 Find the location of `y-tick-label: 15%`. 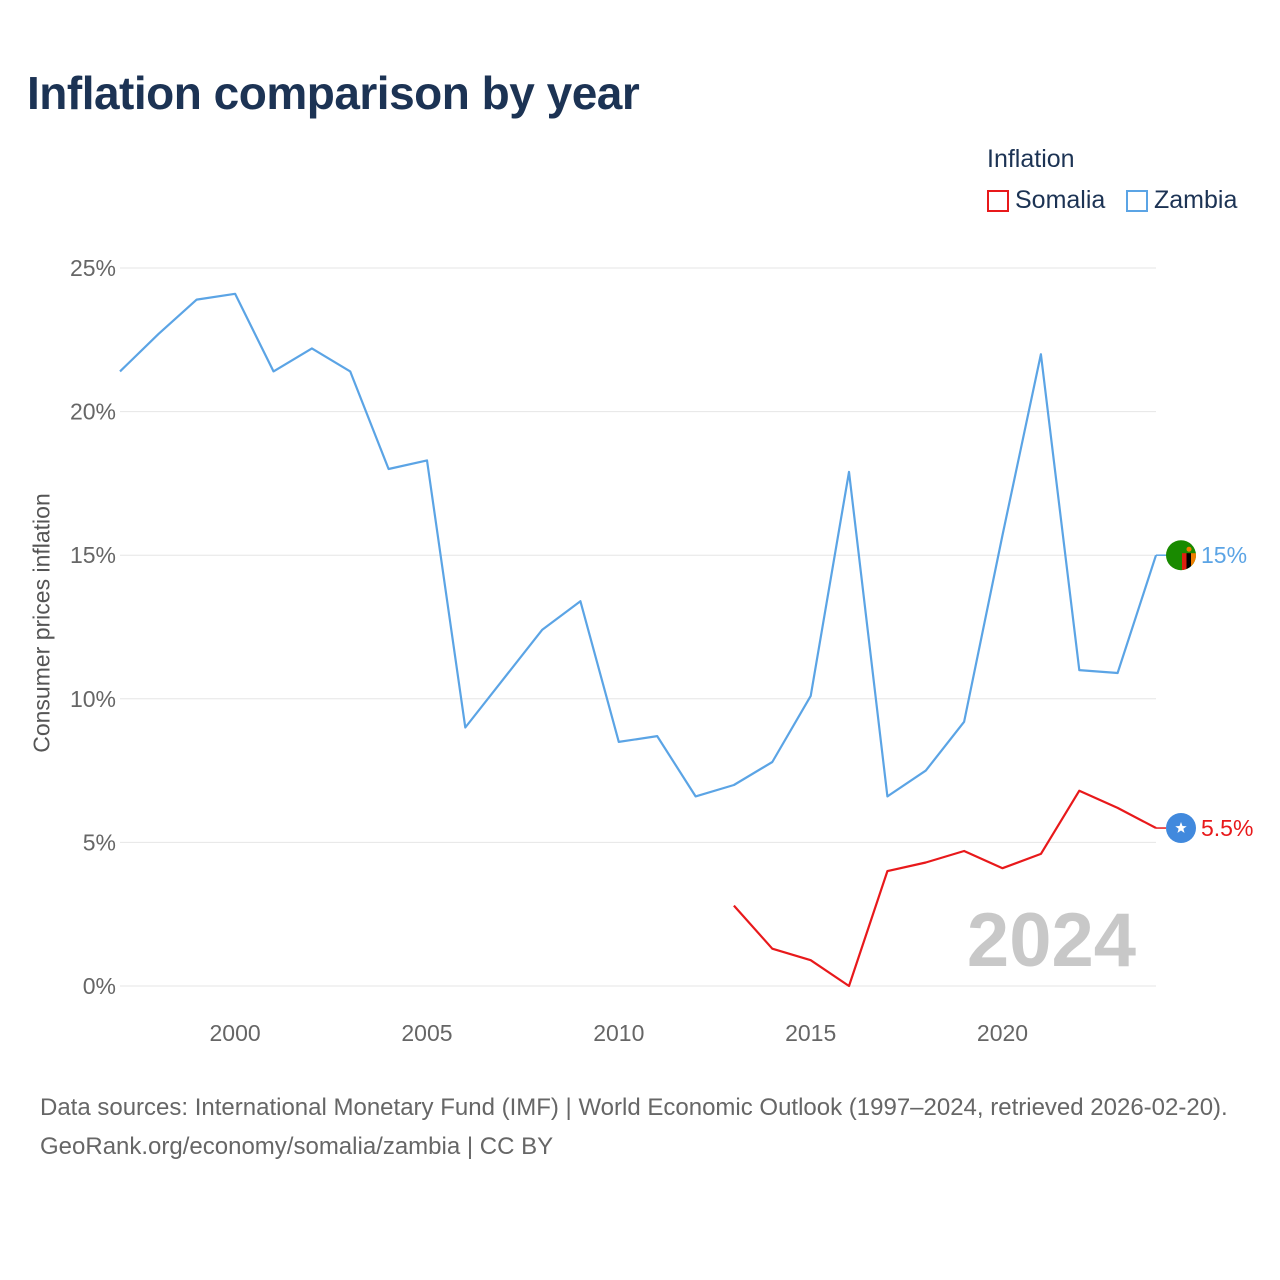

y-tick-label: 15% is located at coordinates (93, 555).